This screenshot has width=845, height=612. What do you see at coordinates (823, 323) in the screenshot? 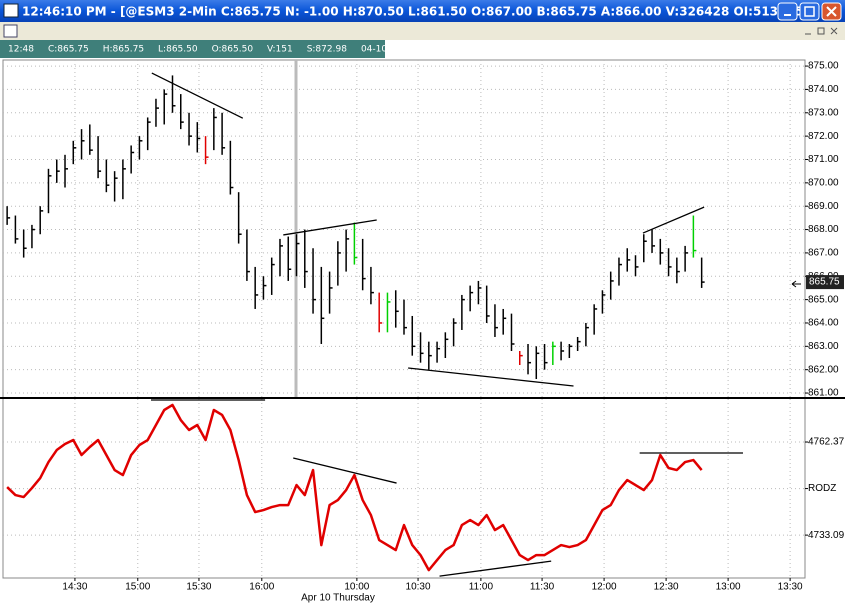
I see `y-tick-label: 864.00` at bounding box center [823, 323].